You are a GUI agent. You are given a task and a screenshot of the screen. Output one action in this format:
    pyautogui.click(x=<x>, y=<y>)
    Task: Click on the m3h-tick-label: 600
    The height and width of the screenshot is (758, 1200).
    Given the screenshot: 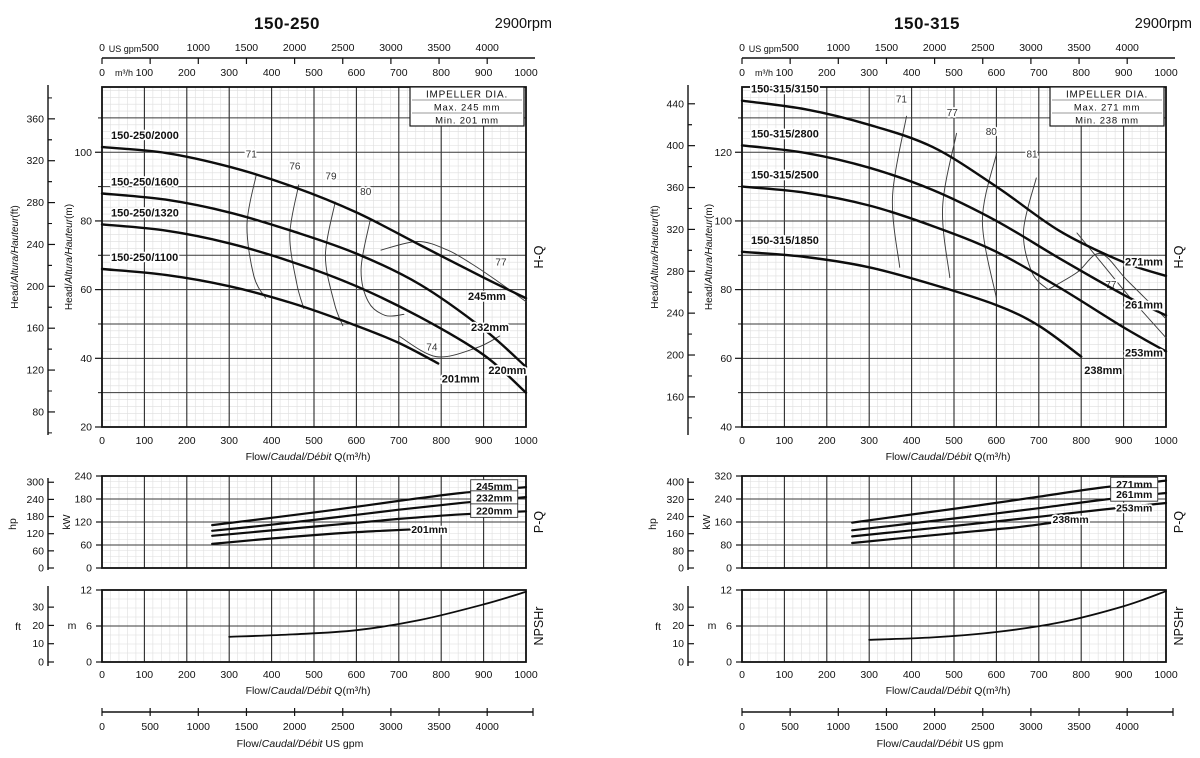 What is the action you would take?
    pyautogui.click(x=997, y=73)
    